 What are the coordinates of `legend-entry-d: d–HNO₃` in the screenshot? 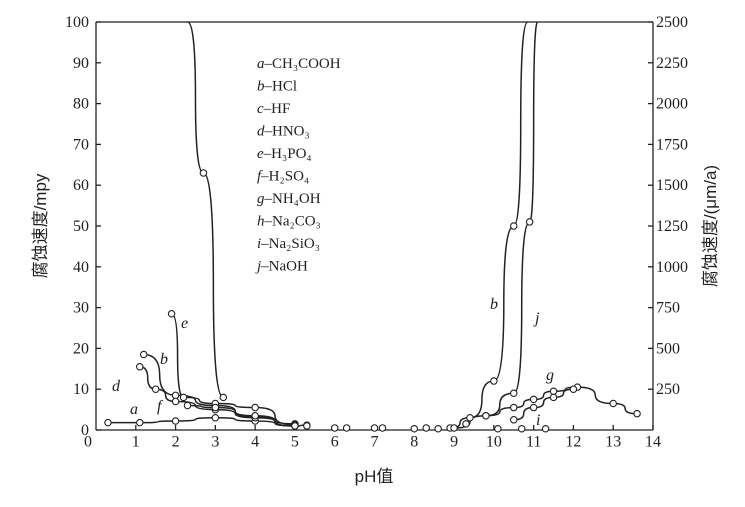 It's located at (283, 132).